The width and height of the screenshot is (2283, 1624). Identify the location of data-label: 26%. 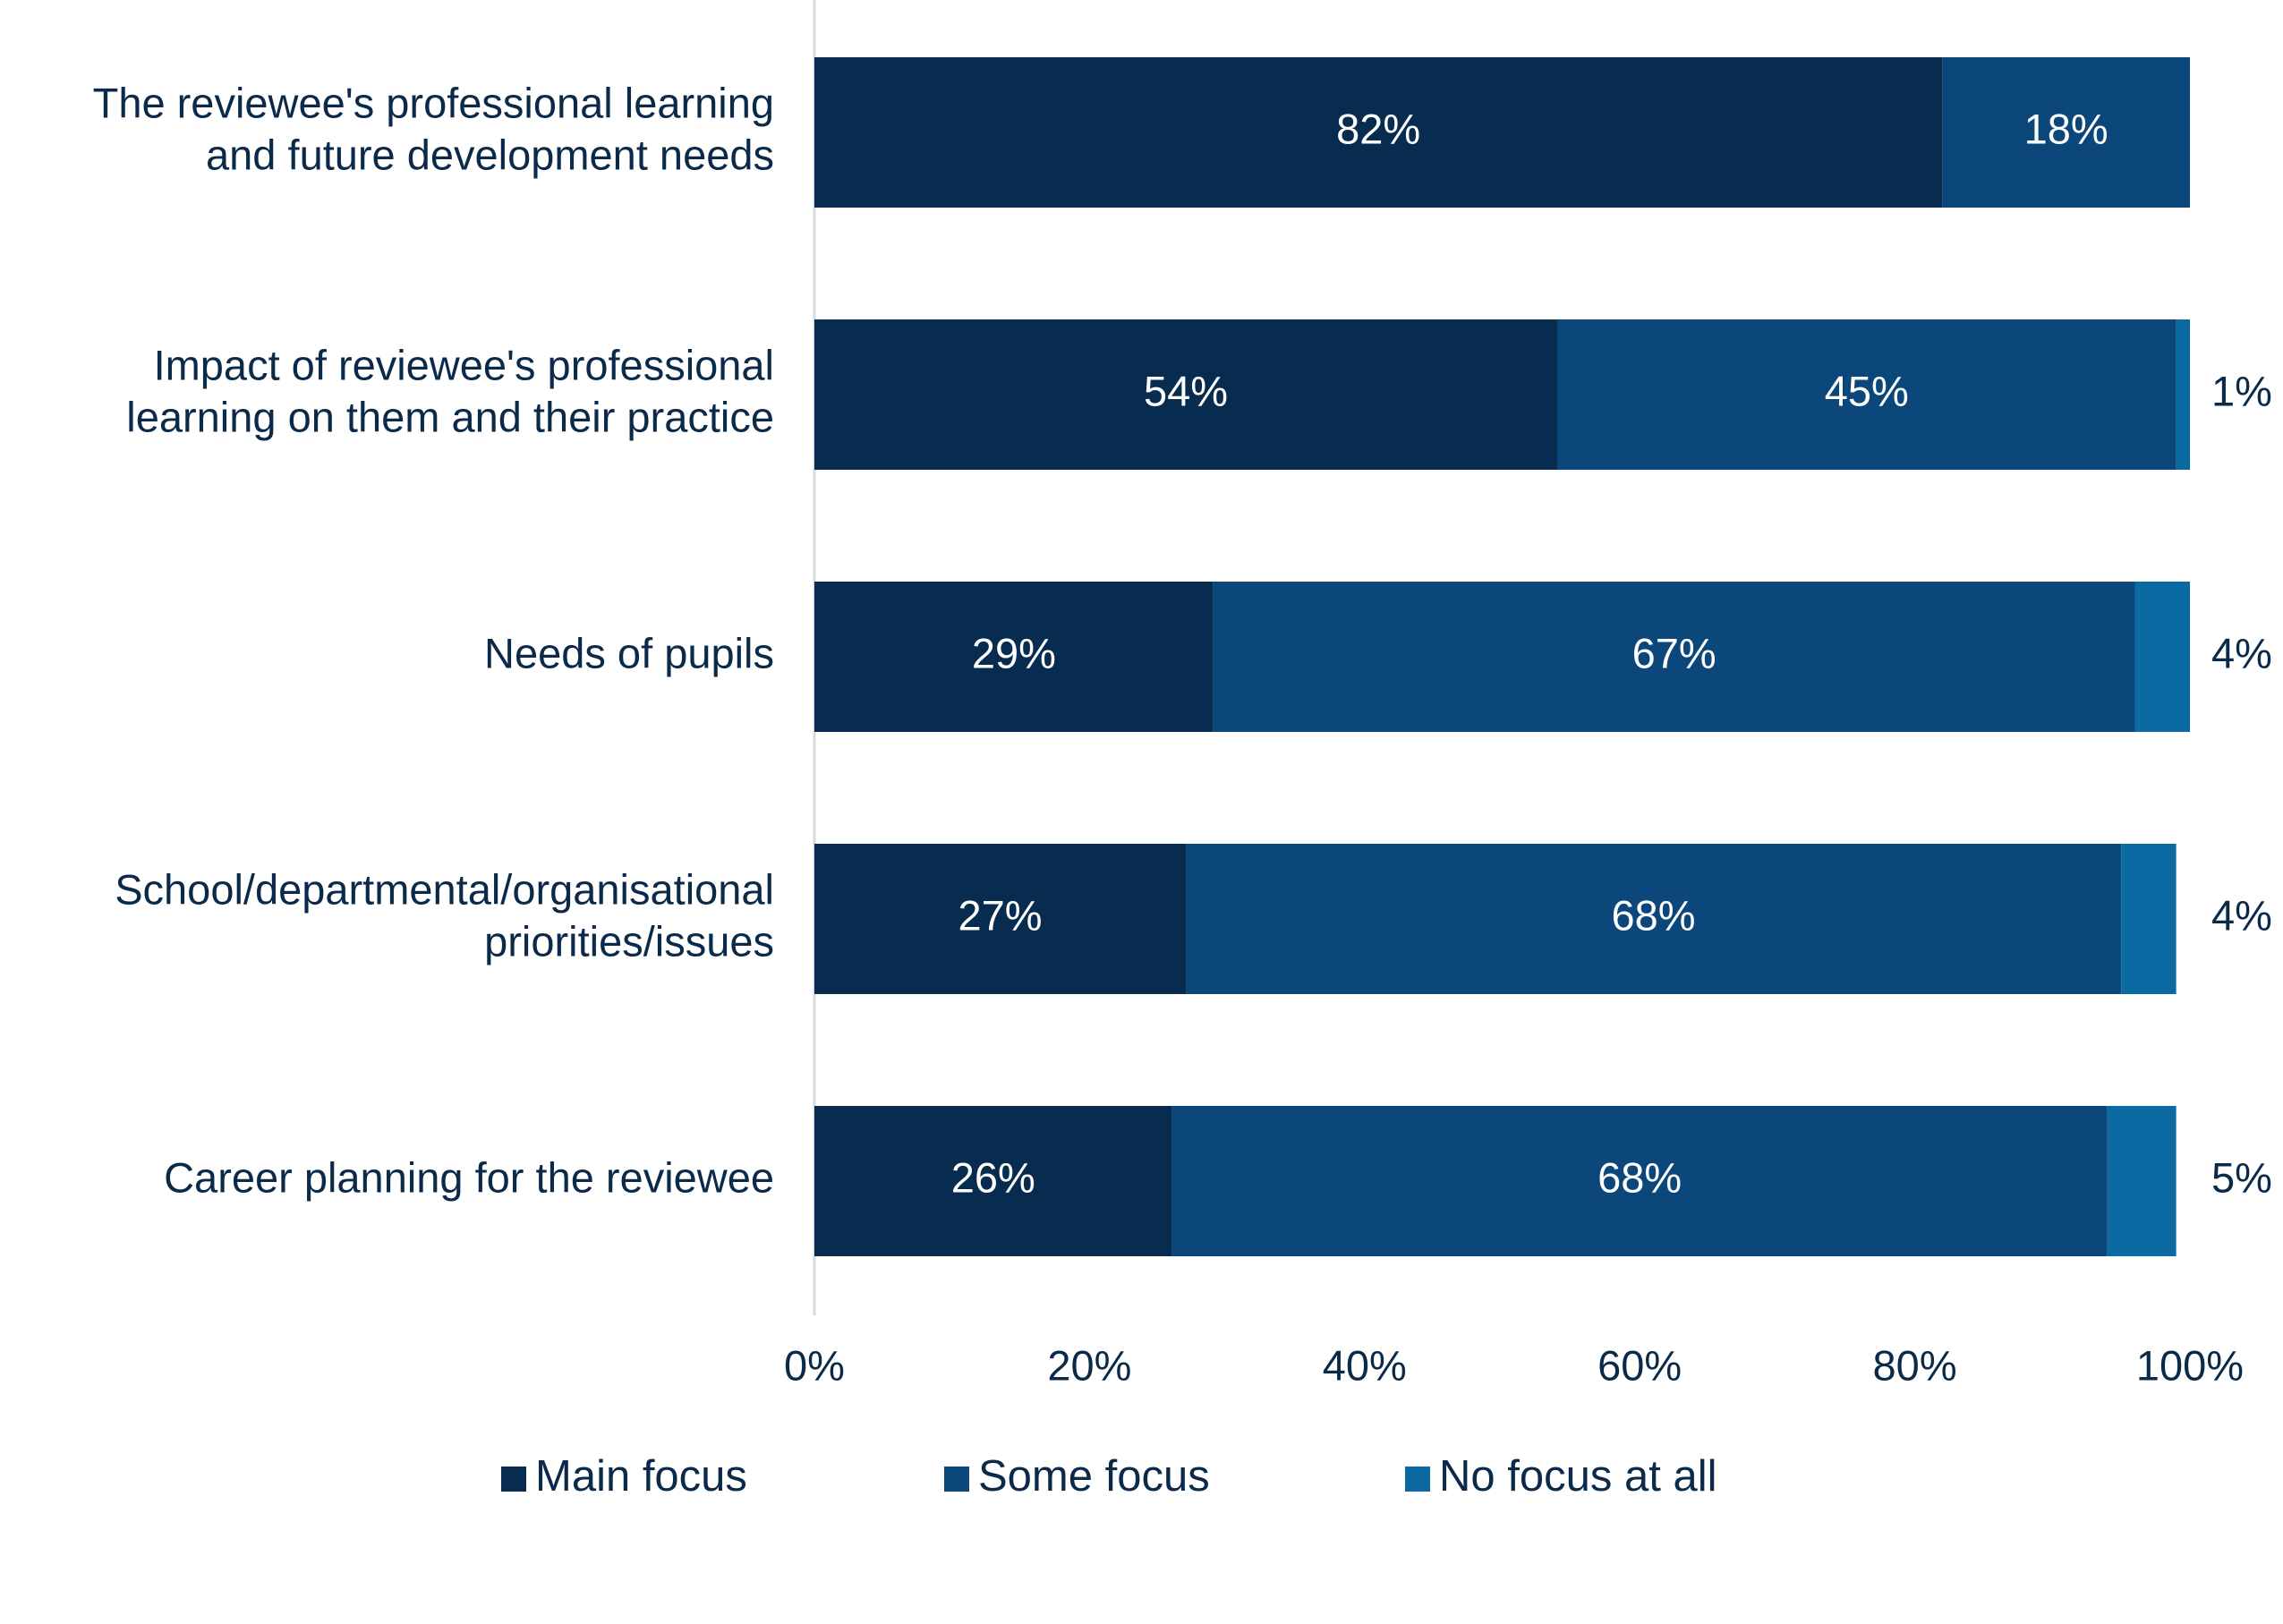
(993, 1177).